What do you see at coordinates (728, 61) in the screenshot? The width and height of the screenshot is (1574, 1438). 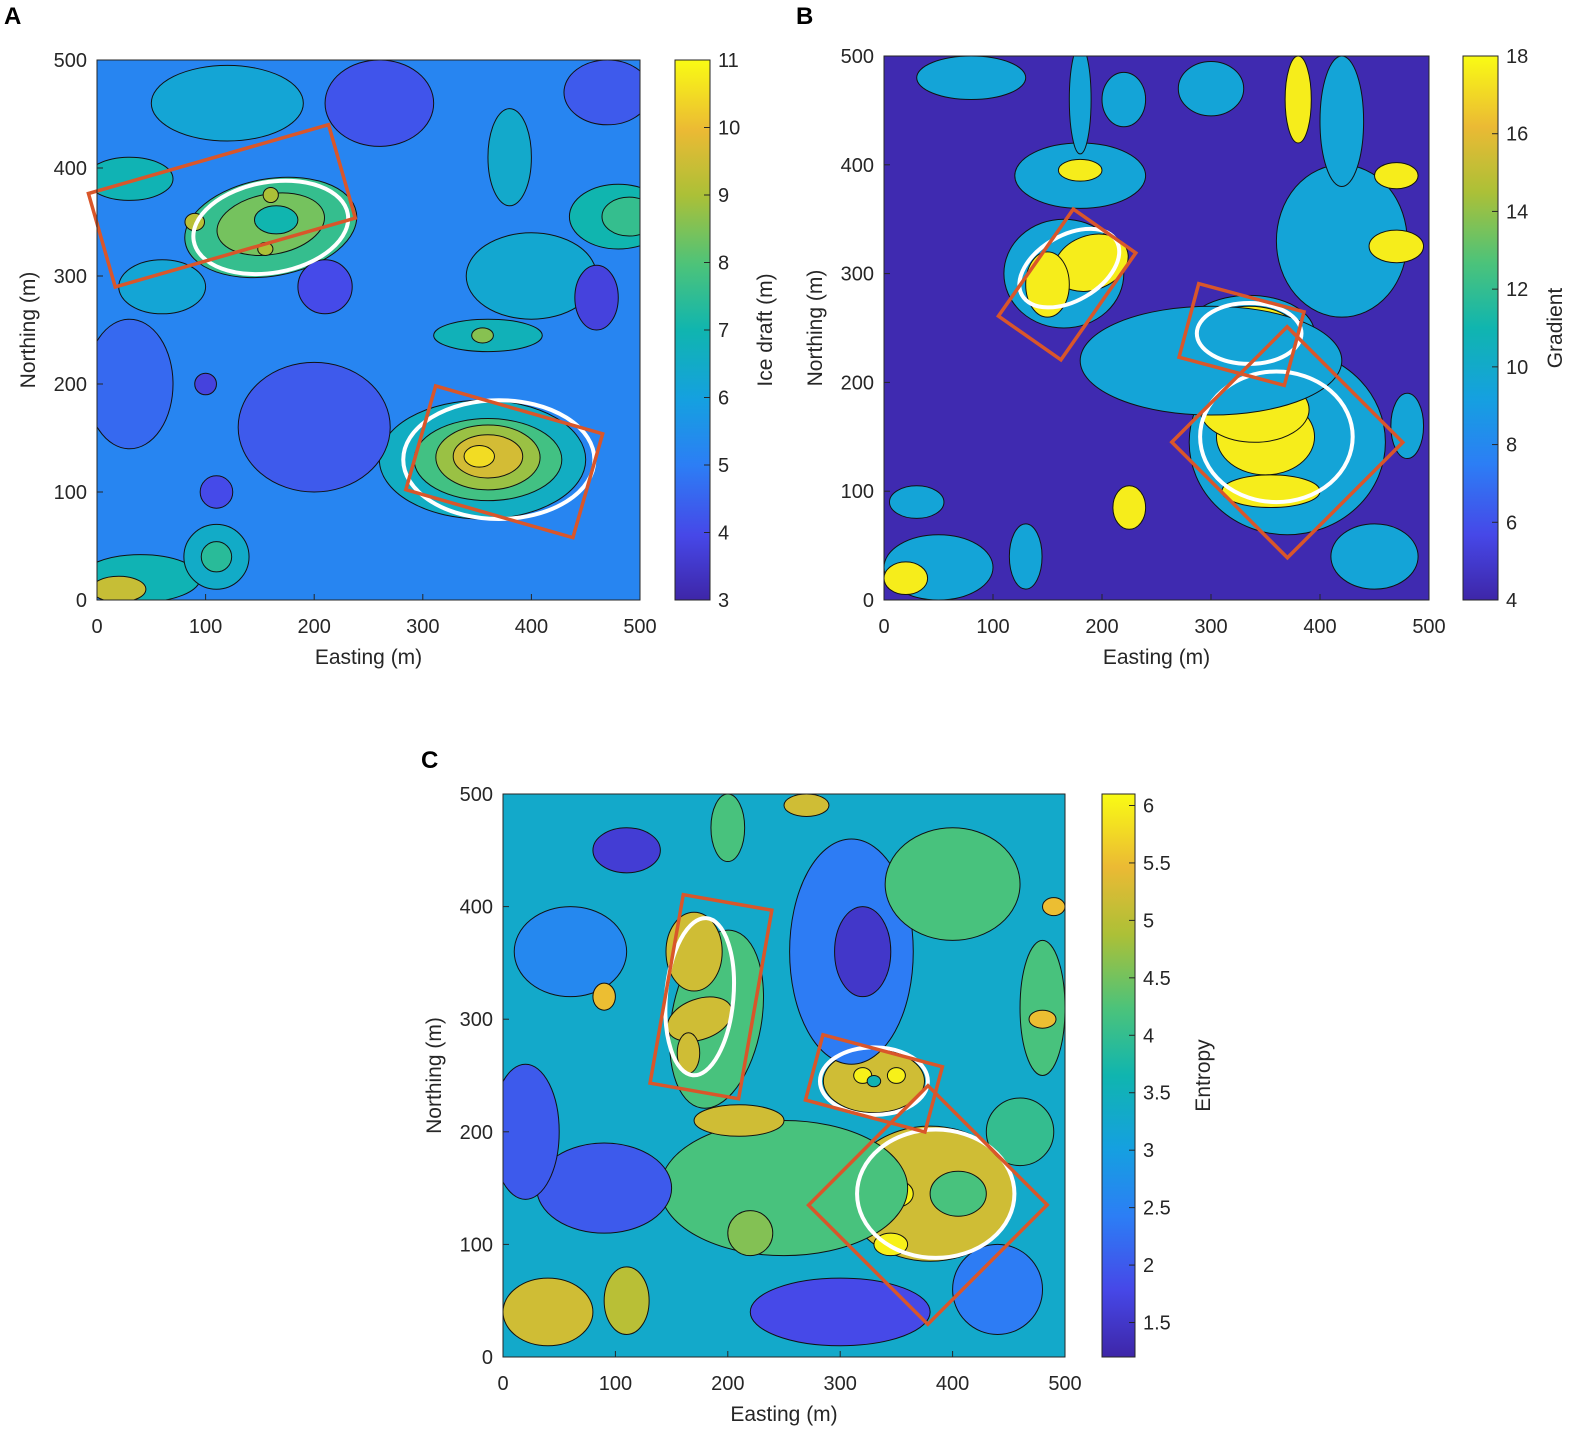 I see `colorbar-tick-label: 11` at bounding box center [728, 61].